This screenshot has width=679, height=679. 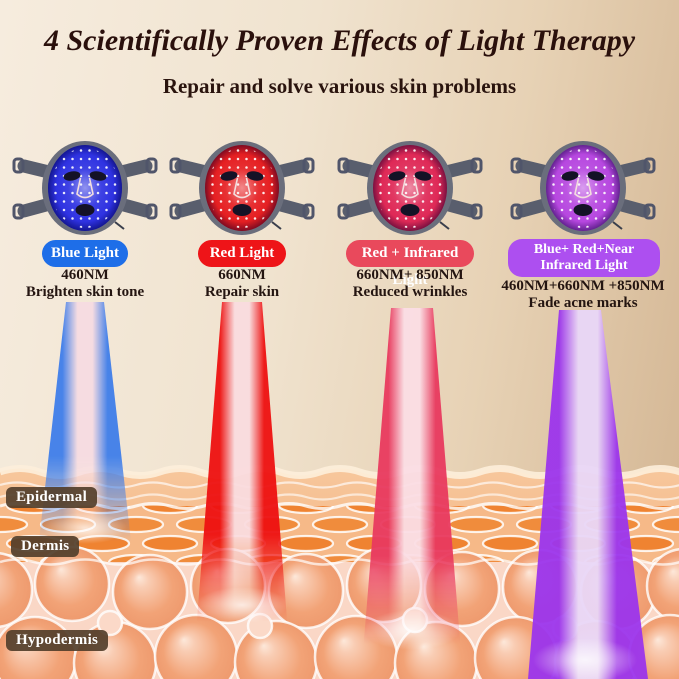 What do you see at coordinates (242, 275) in the screenshot?
I see `wavelength-text: 660NM` at bounding box center [242, 275].